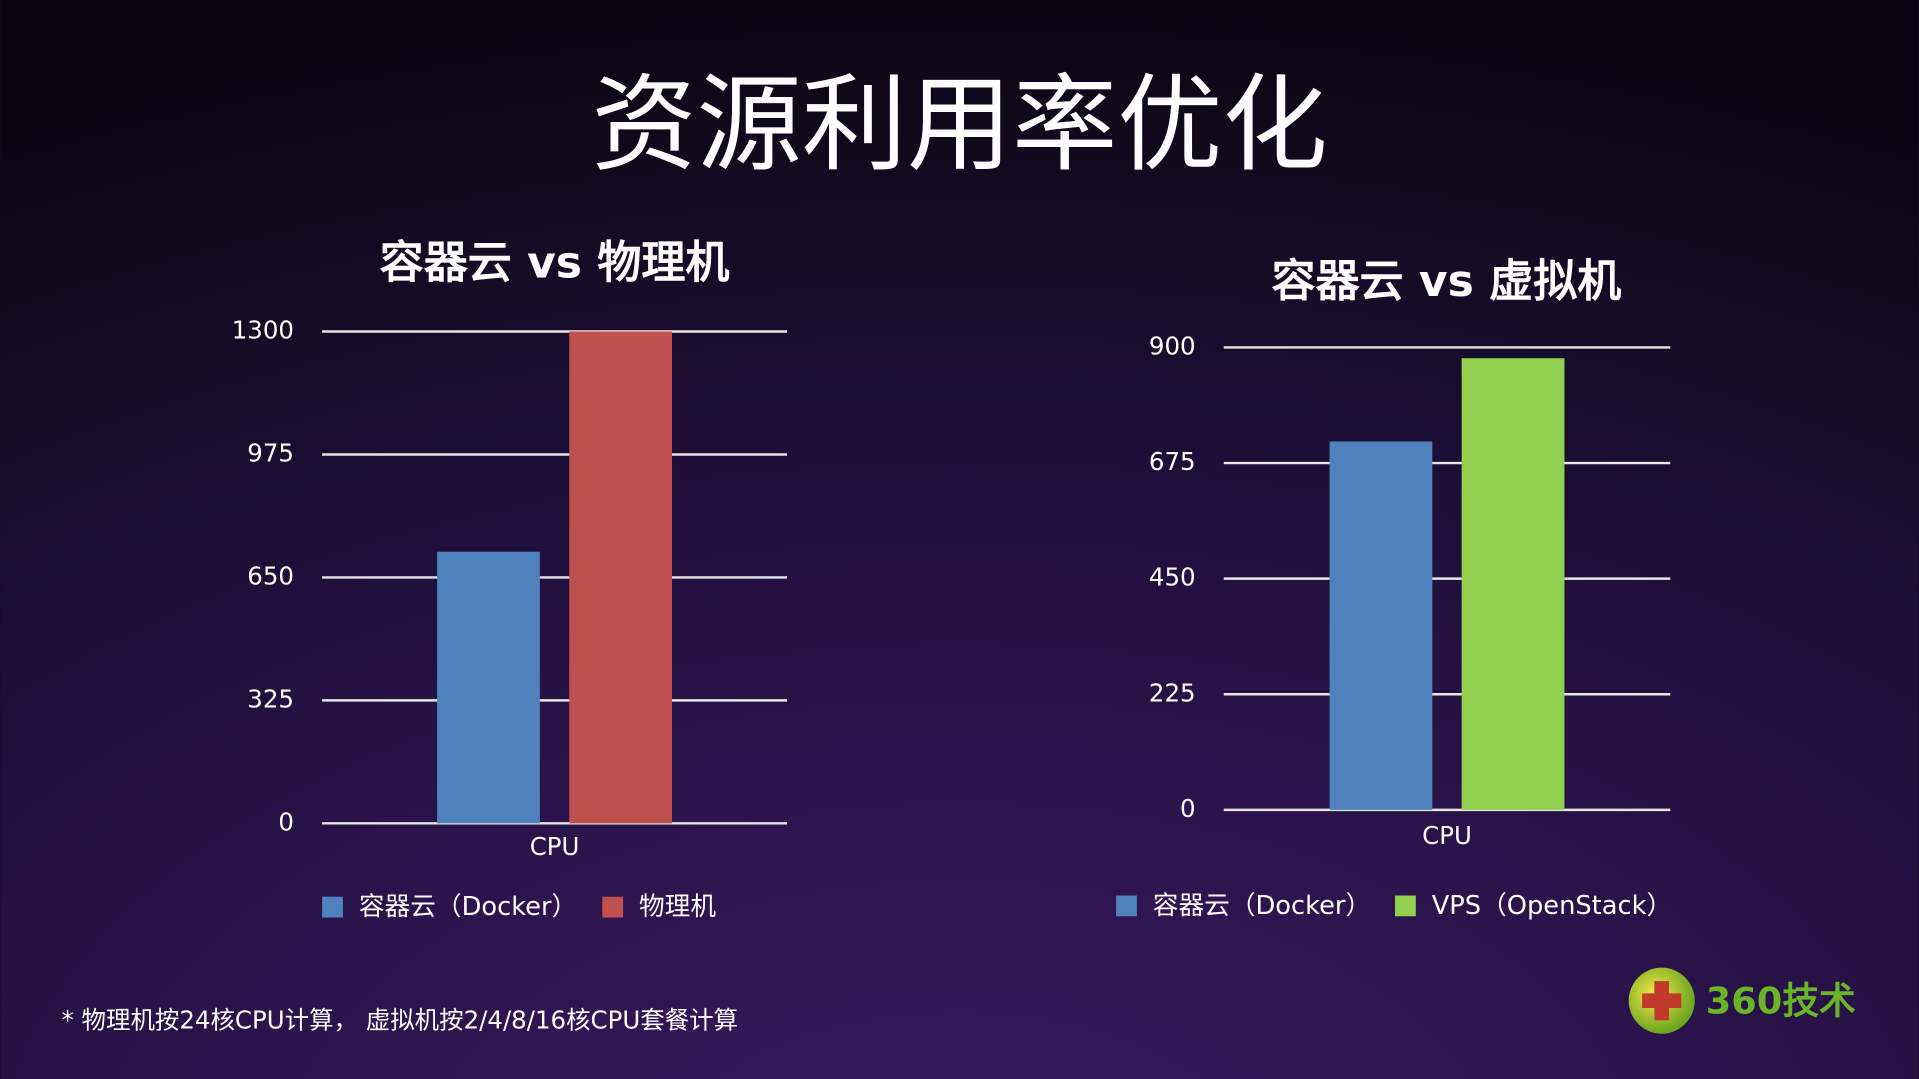 The width and height of the screenshot is (1919, 1079). Describe the element at coordinates (1172, 692) in the screenshot. I see `y-tick-label: 225` at that location.